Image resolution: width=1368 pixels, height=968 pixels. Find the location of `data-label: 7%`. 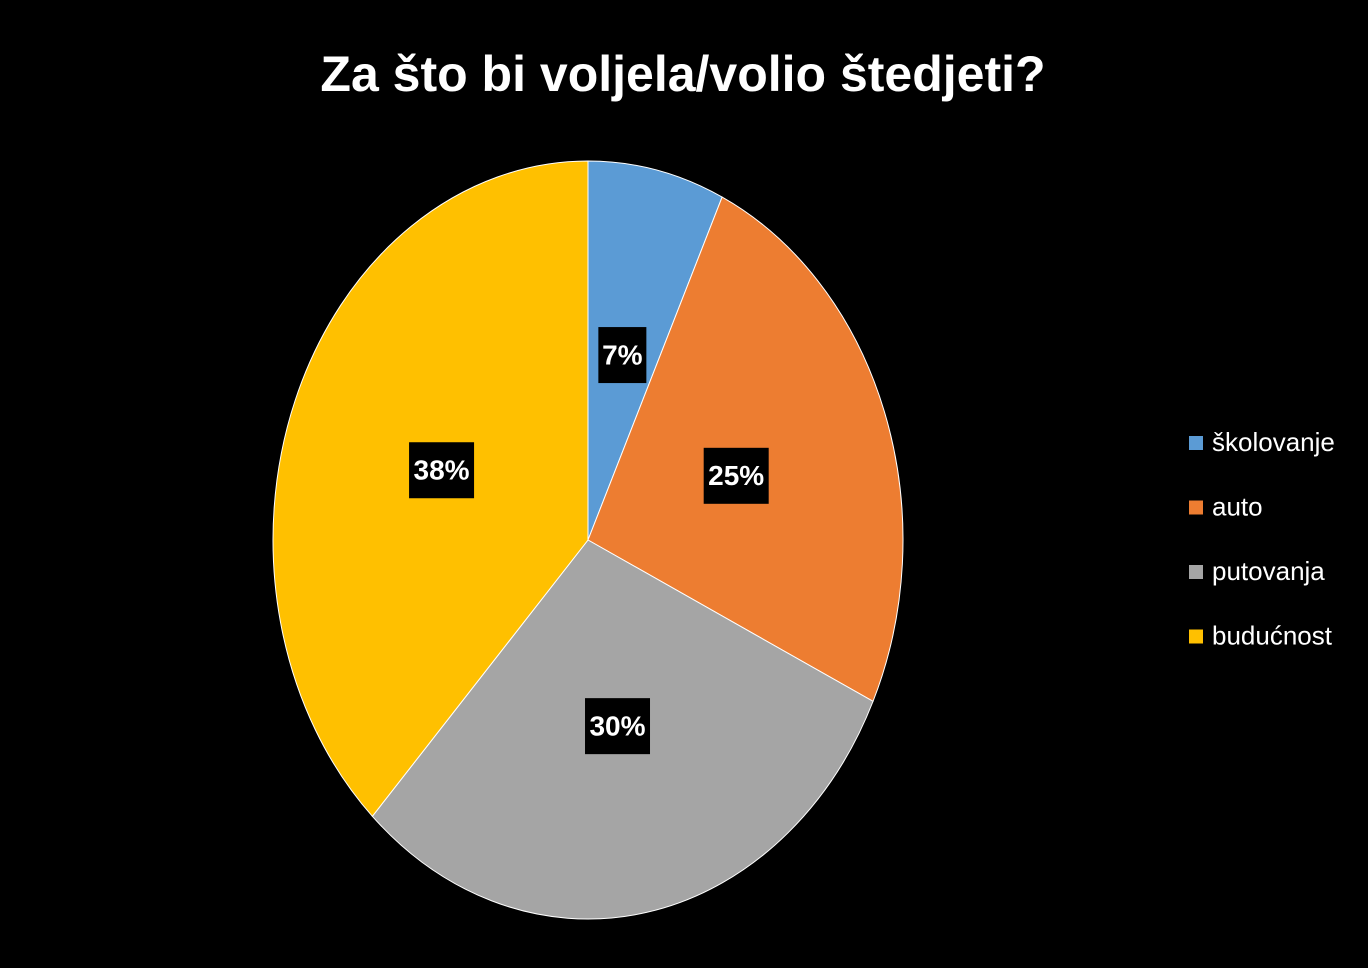

data-label: 7% is located at coordinates (622, 354).